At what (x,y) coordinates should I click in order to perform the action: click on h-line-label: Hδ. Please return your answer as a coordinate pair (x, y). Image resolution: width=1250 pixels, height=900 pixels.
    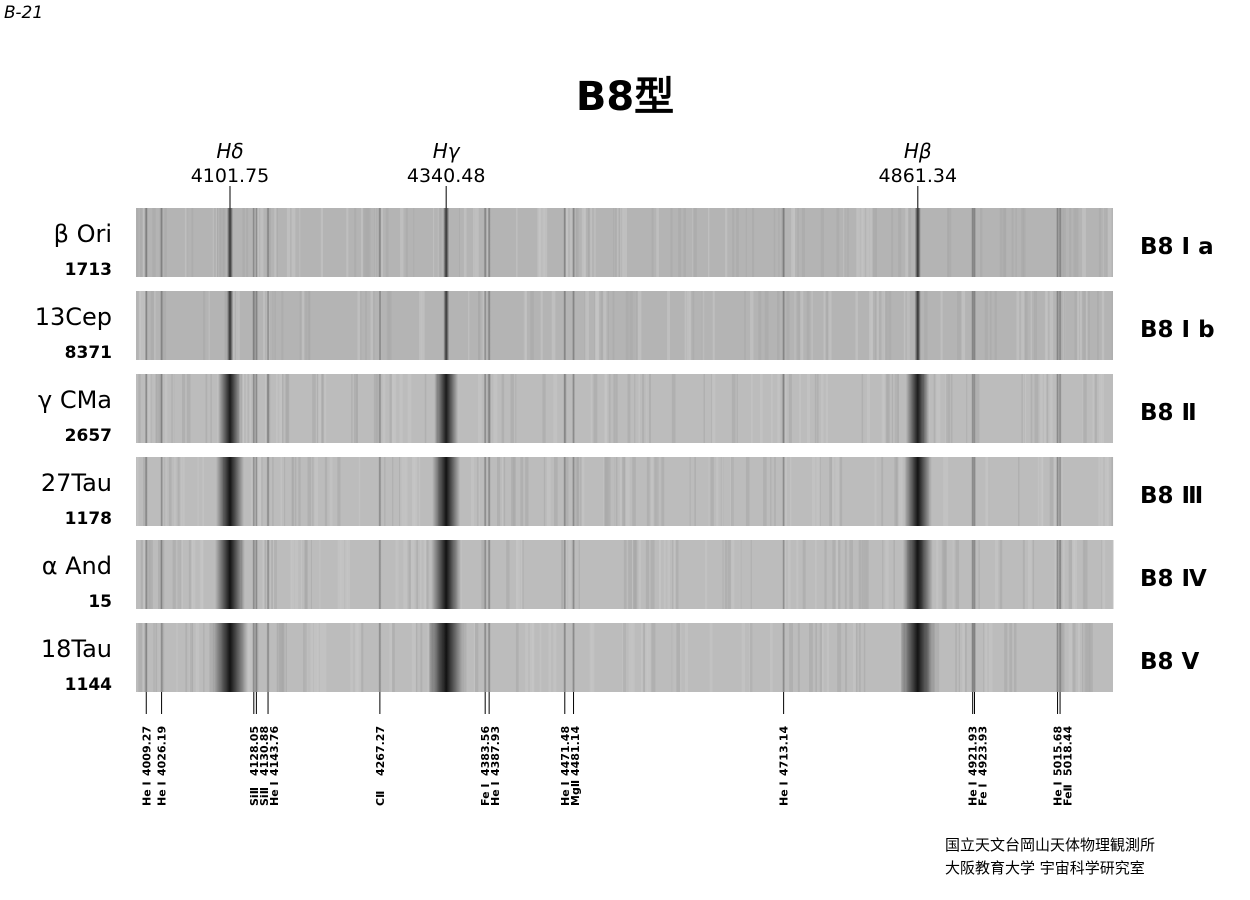
    Looking at the image, I should click on (229, 151).